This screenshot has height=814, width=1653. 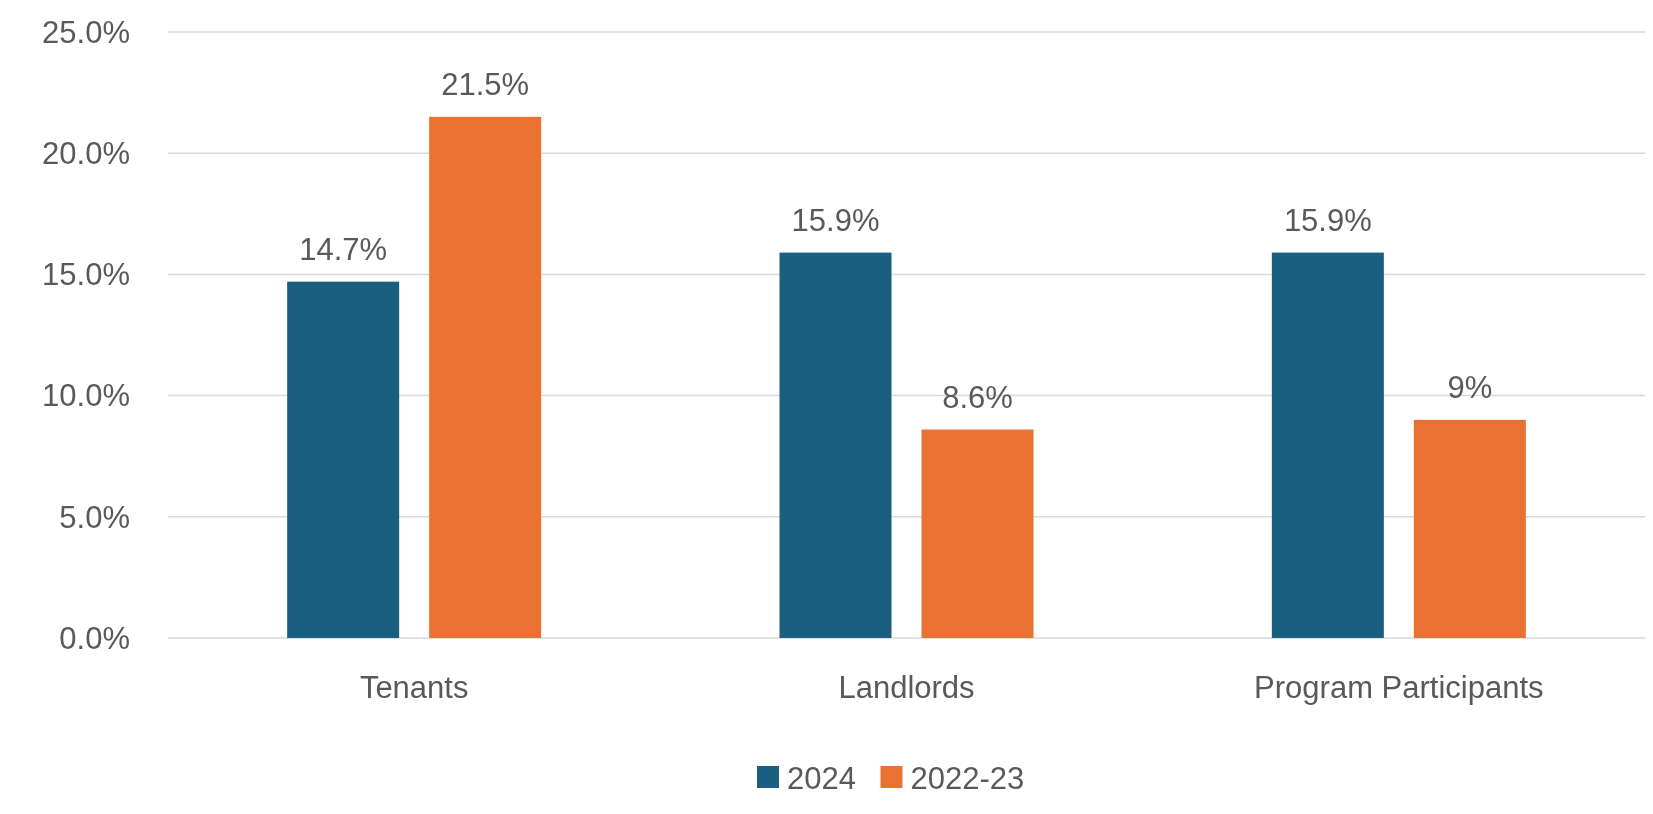 I want to click on x-tick-label: Tenants, so click(x=414, y=687).